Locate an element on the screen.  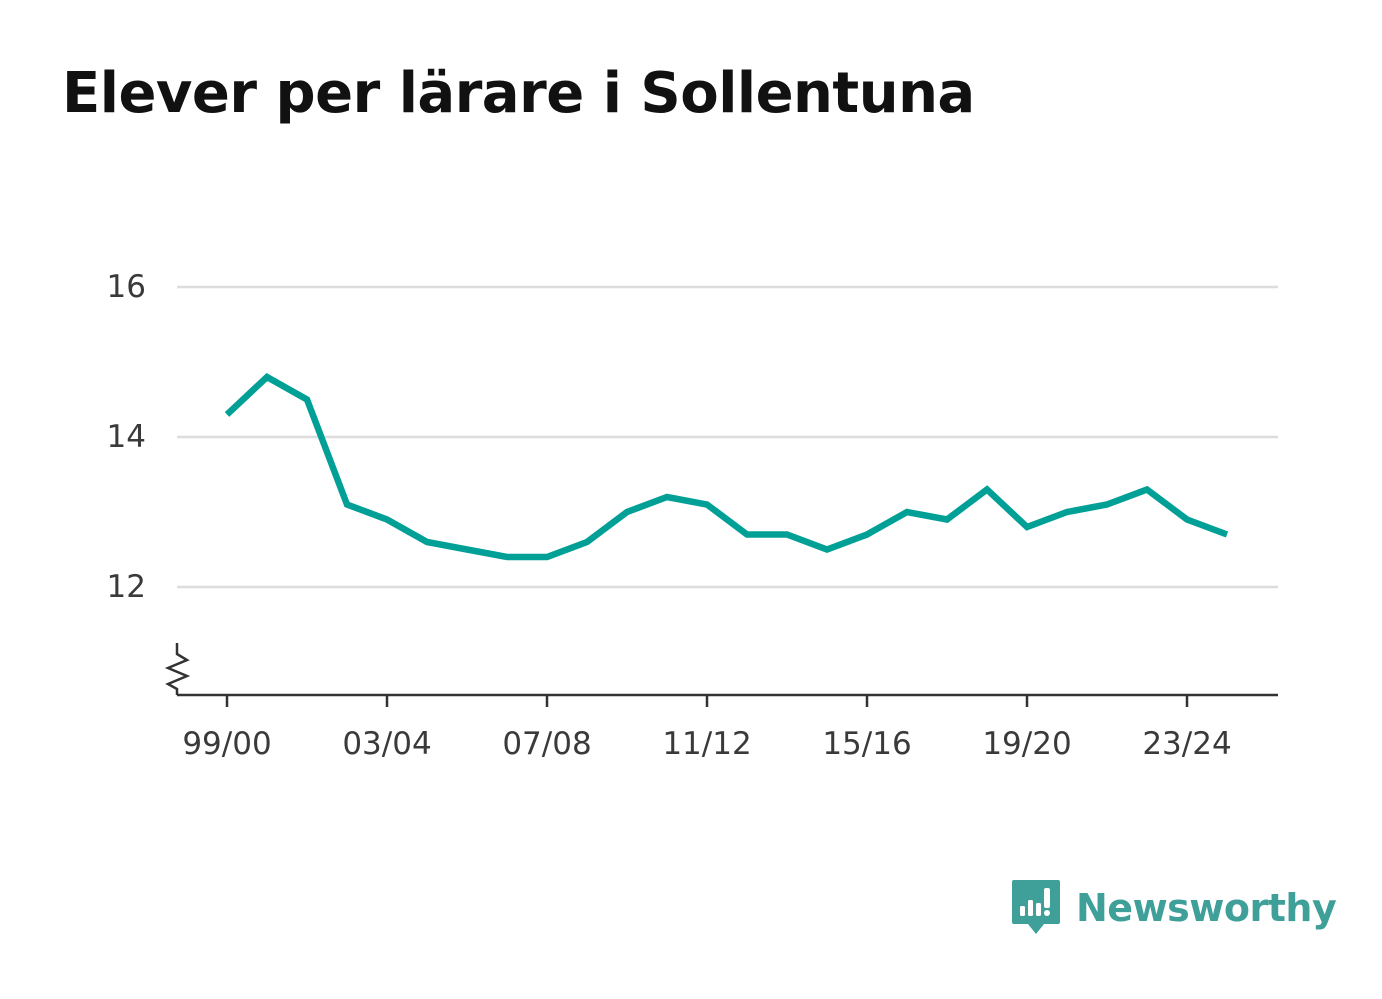
y-axis-tick-labels: 12 14 16 is located at coordinates (126, 437).